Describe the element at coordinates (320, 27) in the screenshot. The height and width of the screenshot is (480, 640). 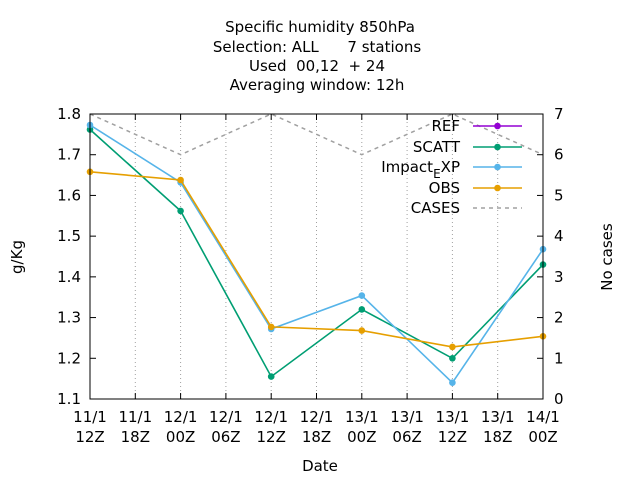
I see `title-line-1: Specific humidity 850hPa` at that location.